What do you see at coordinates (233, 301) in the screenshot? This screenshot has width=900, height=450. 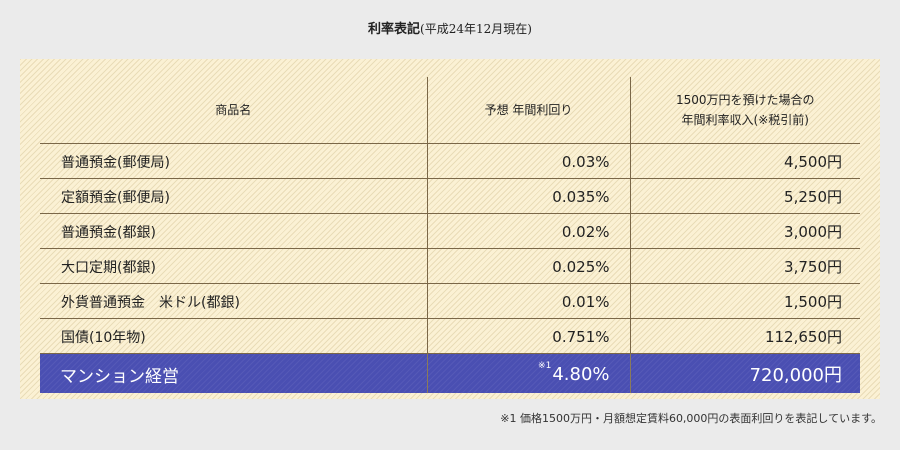 I see `product-name: 外貨普通預金 米ドル(都銀)` at bounding box center [233, 301].